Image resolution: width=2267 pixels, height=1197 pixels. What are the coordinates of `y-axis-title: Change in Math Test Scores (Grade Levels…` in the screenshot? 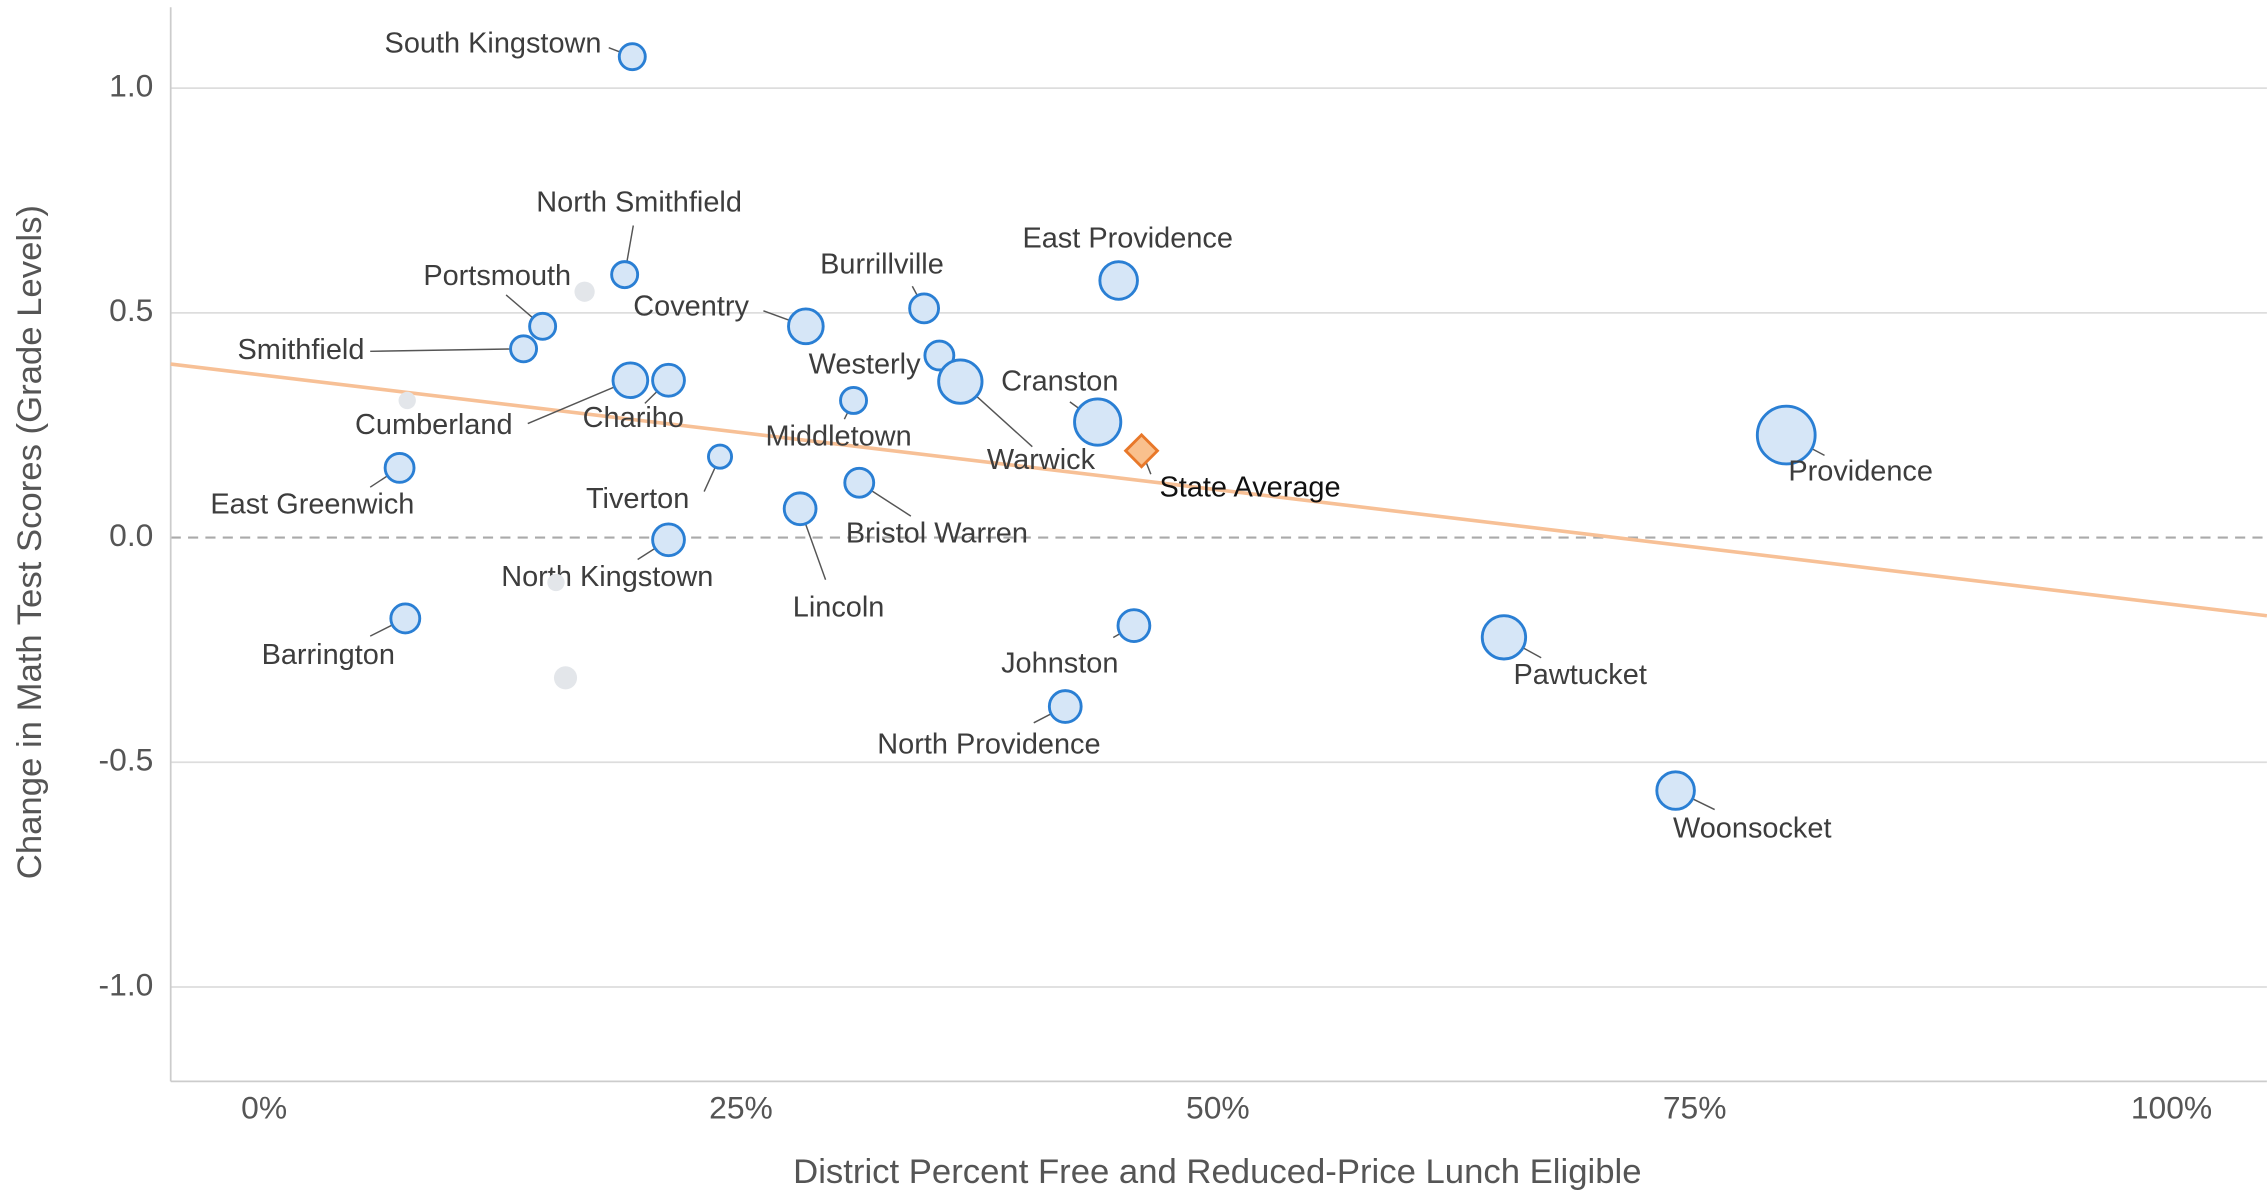 It's located at (30, 542).